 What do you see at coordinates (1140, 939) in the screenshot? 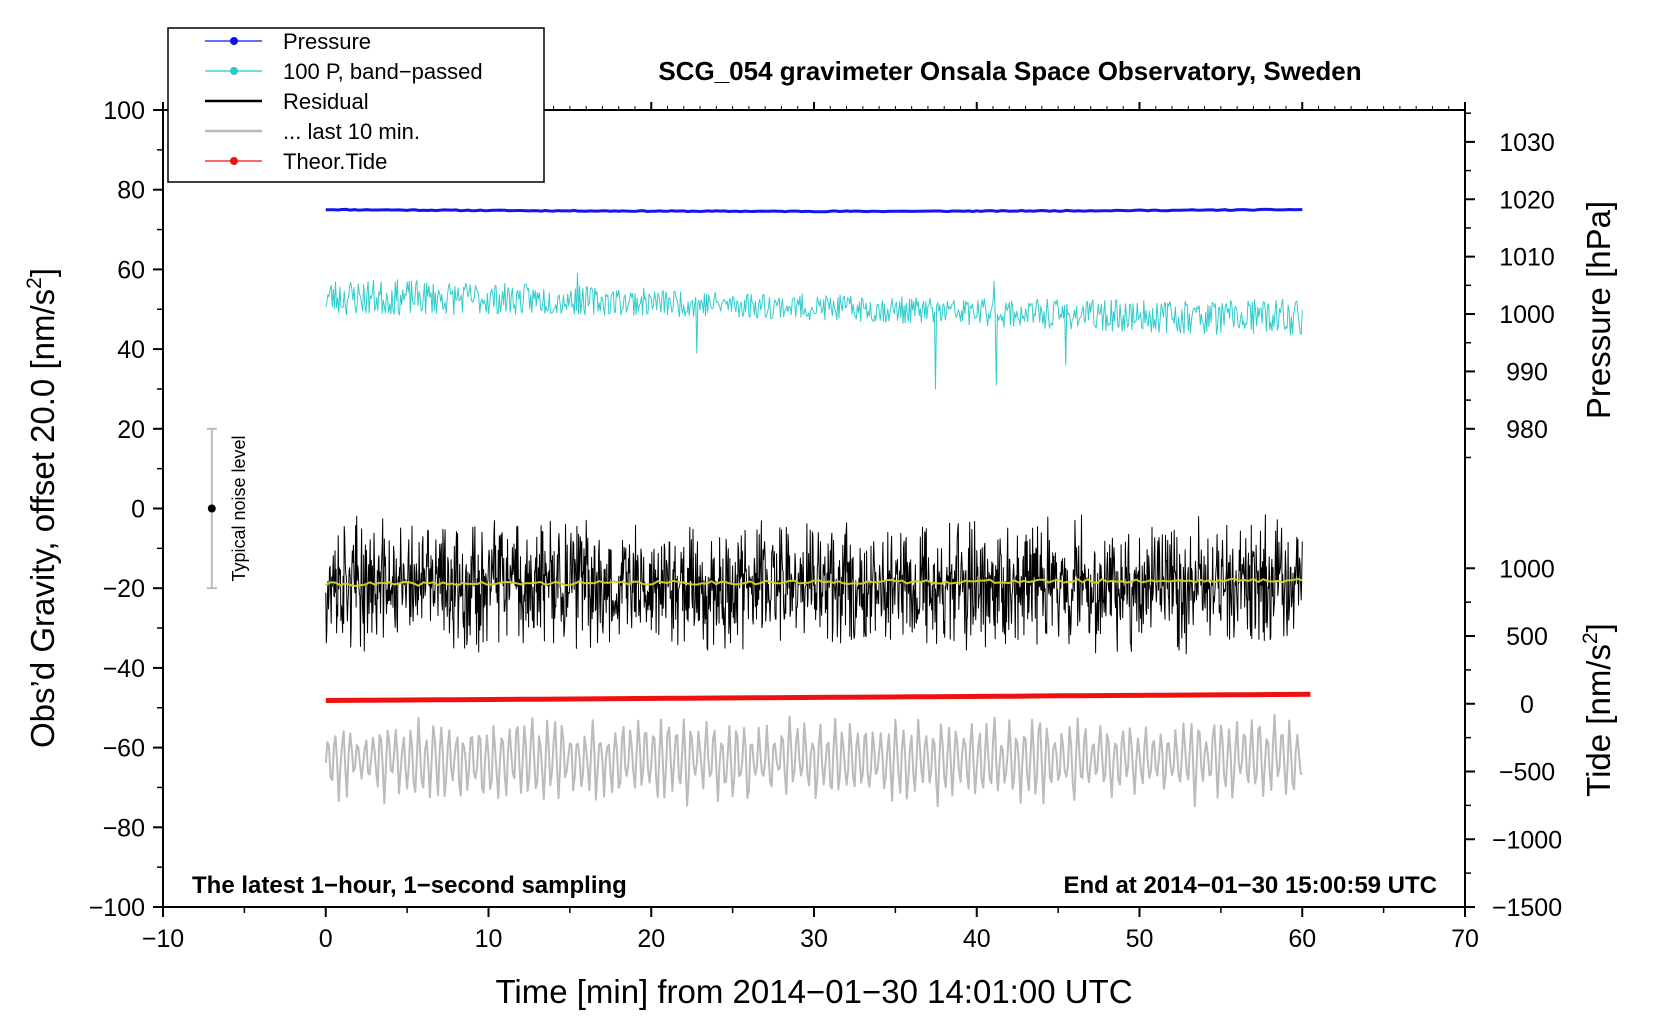
I see `x-tick-label: 50` at bounding box center [1140, 939].